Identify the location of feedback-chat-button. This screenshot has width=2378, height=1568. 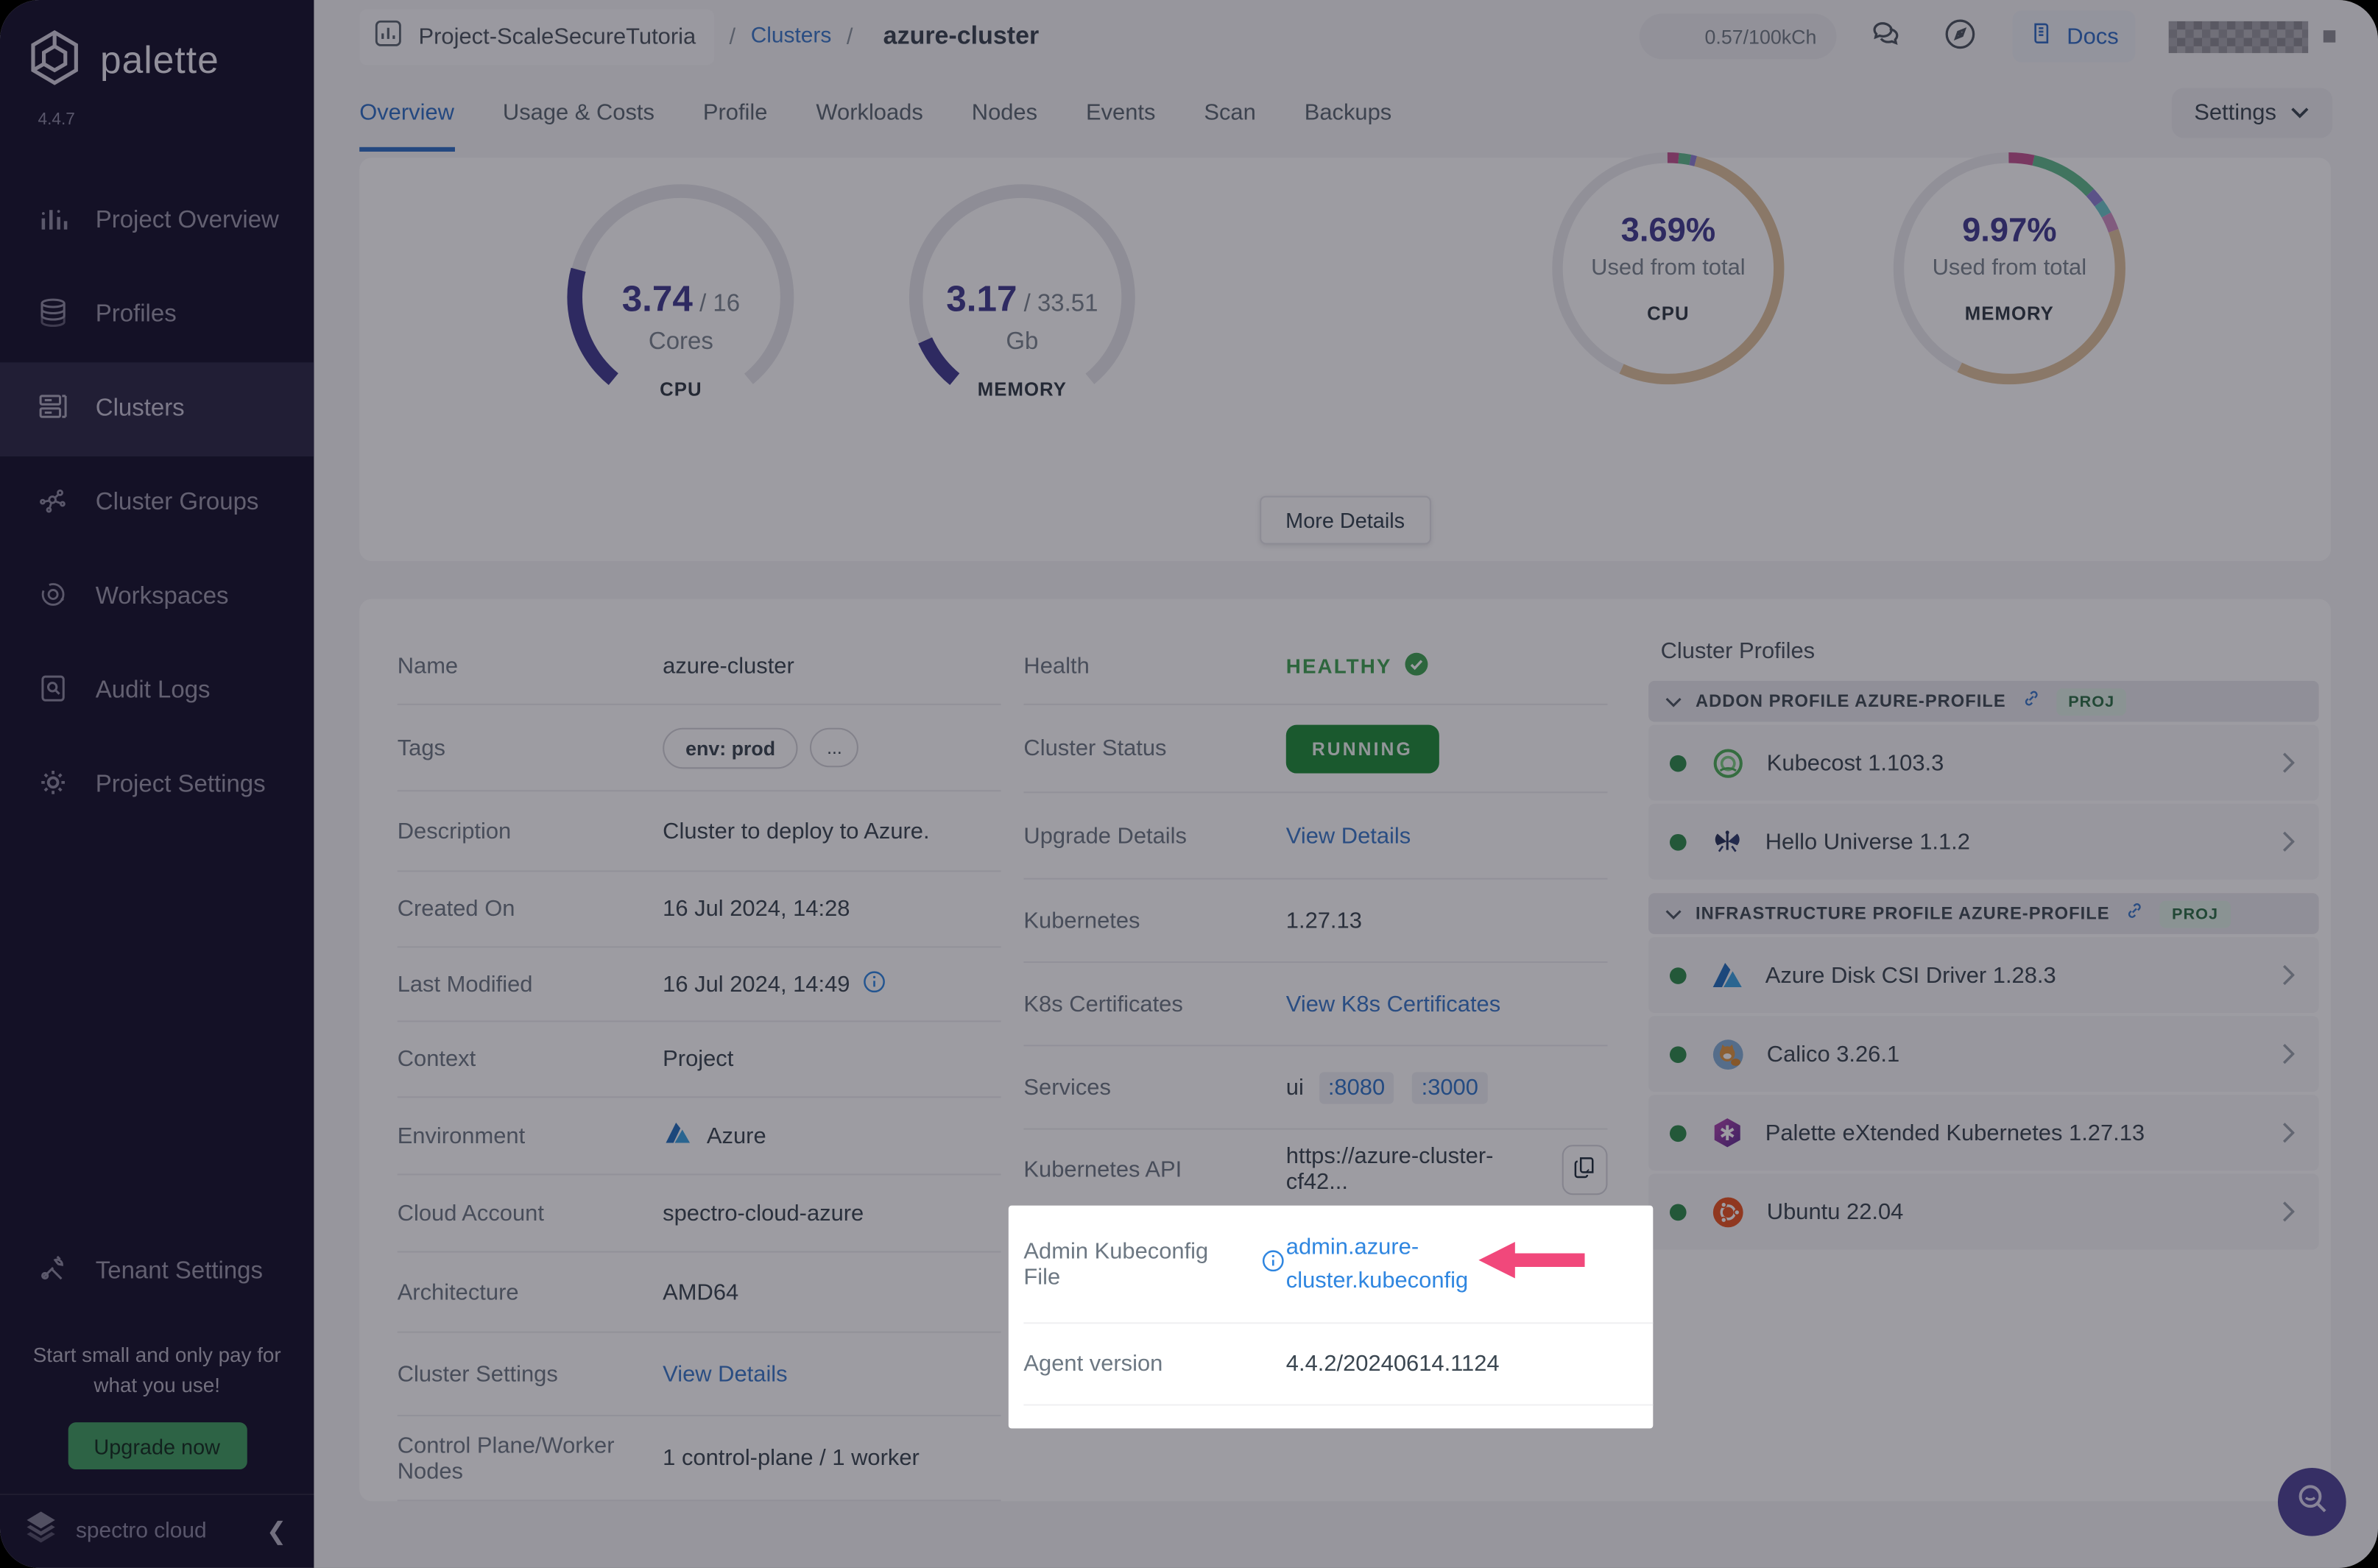
(1888, 37).